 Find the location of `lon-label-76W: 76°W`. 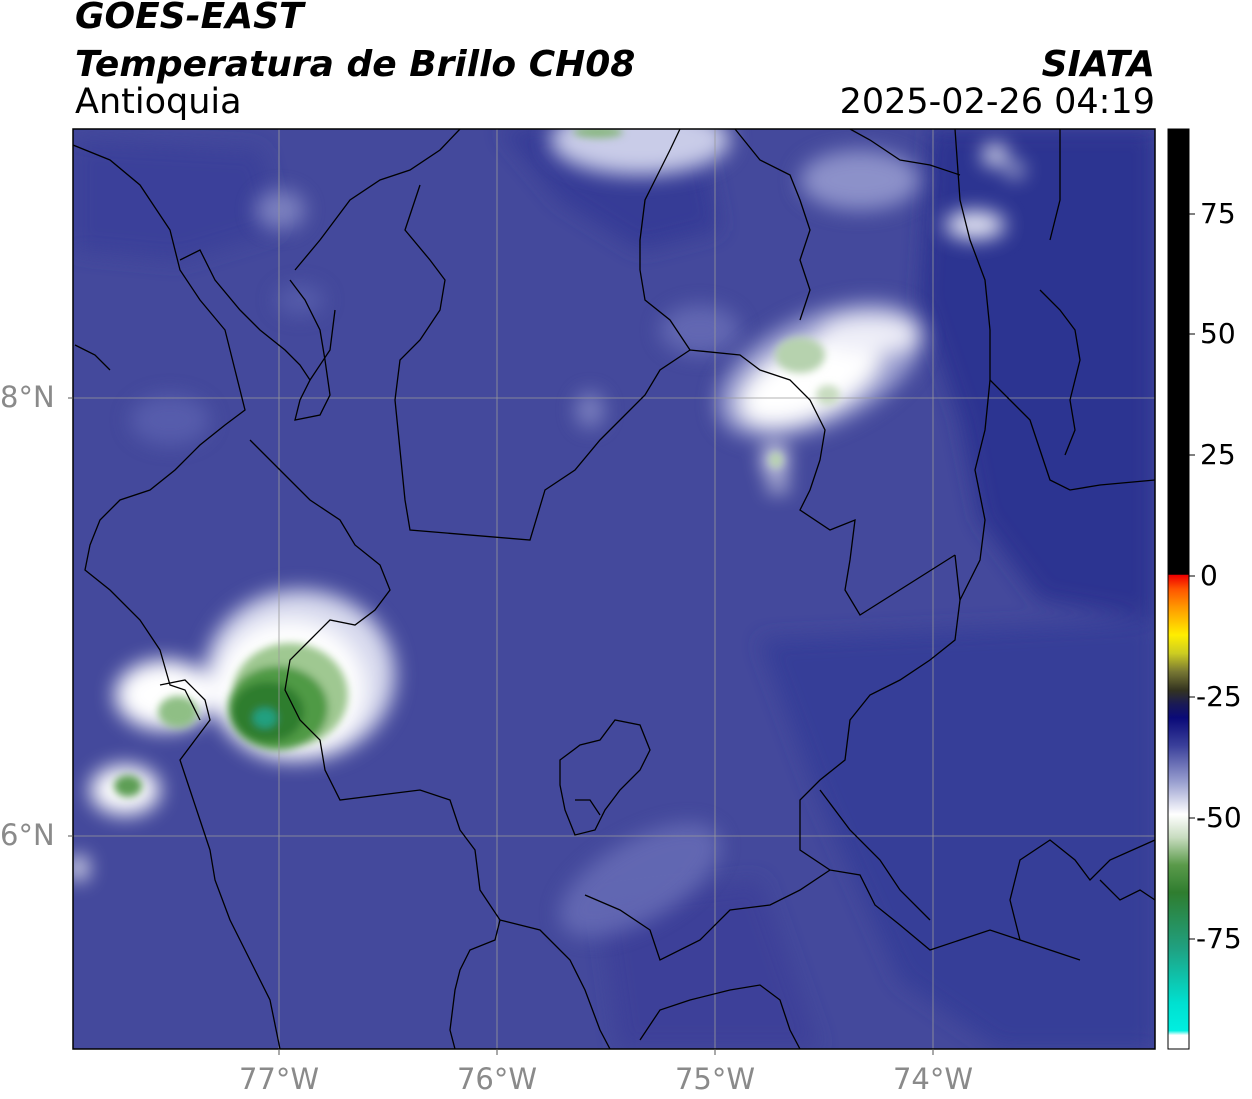

lon-label-76W: 76°W is located at coordinates (497, 1079).